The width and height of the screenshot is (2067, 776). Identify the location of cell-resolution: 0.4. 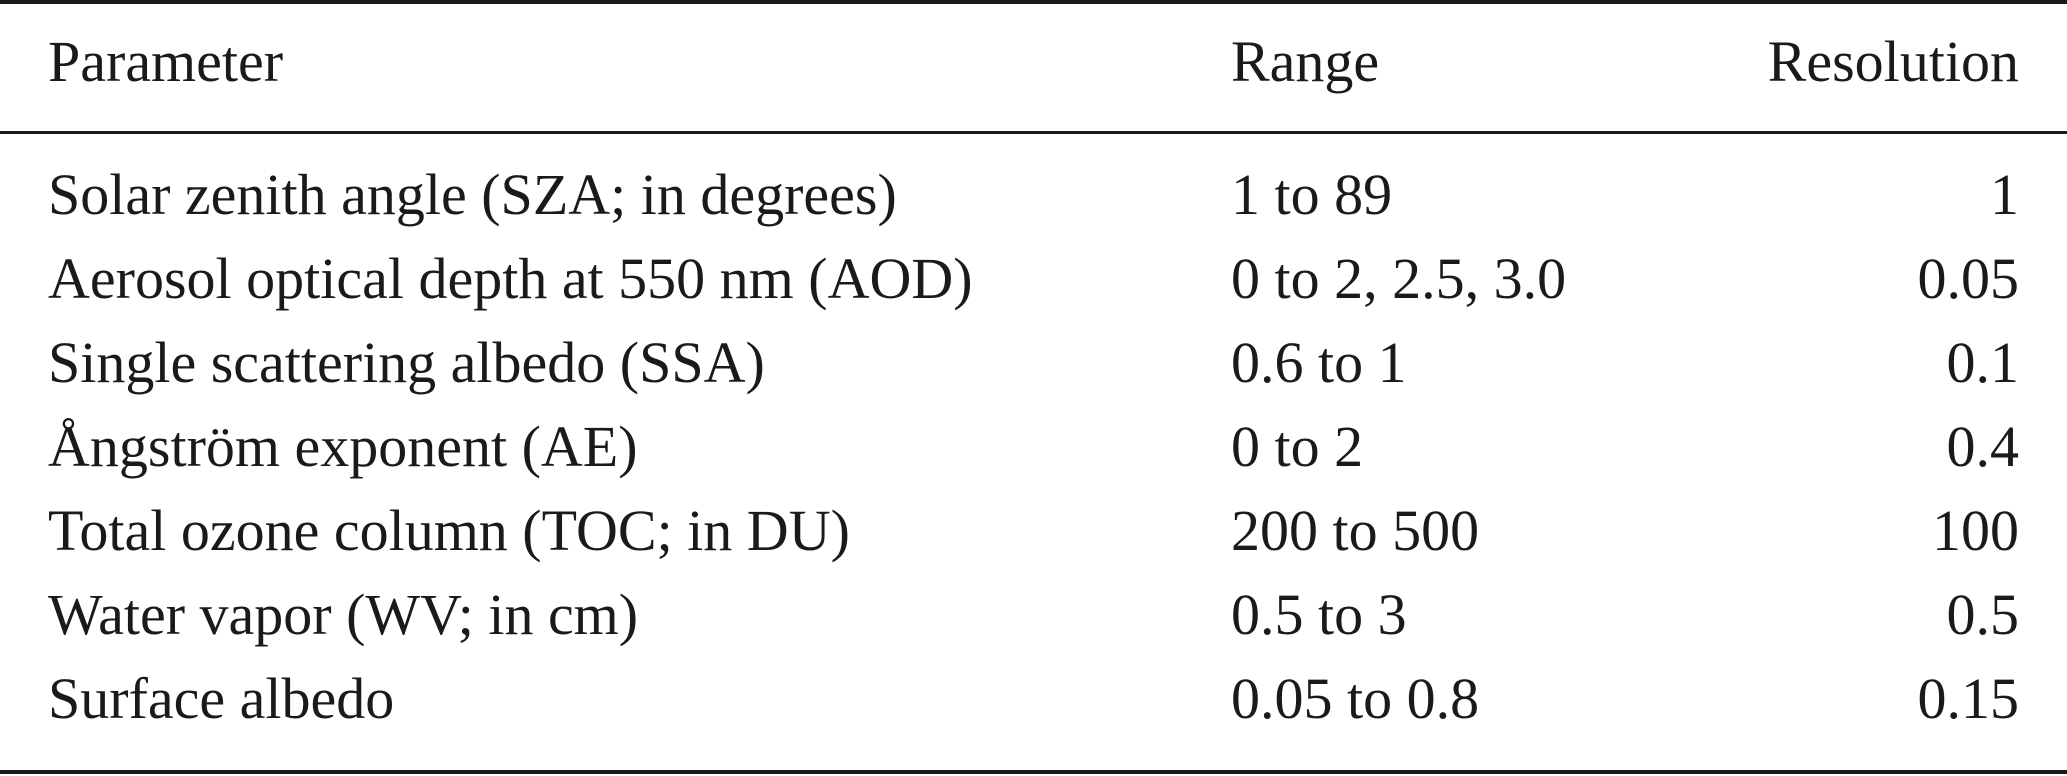
(1983, 446).